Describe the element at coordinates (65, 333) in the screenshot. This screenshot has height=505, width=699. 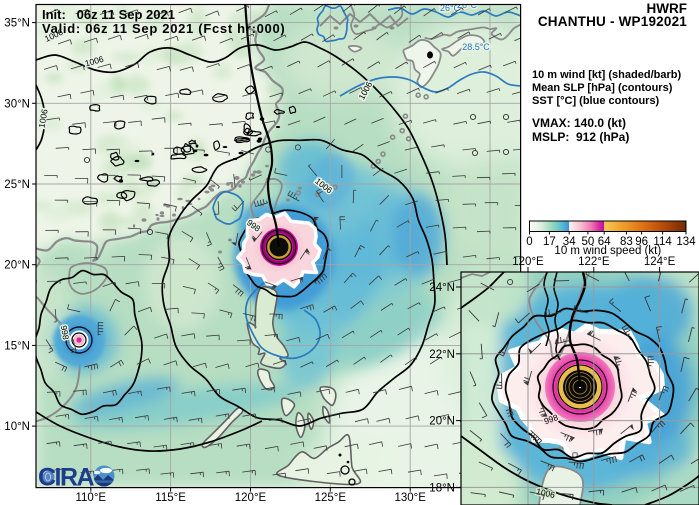
I see `svg-text: 998` at that location.